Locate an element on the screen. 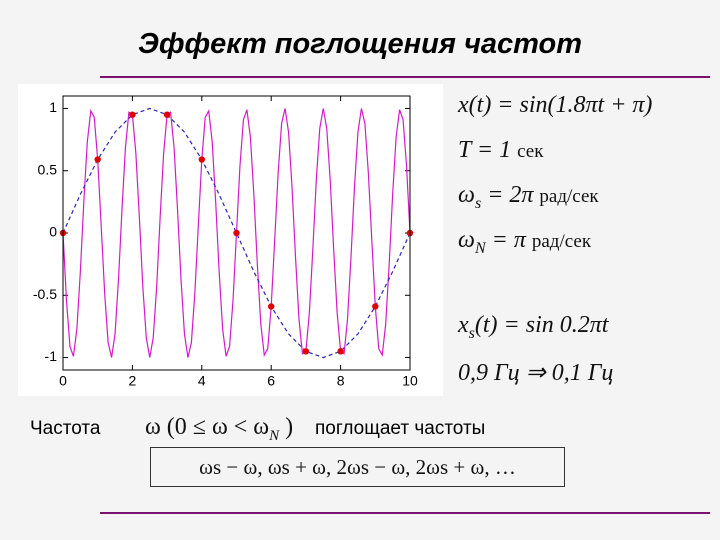 This screenshot has height=540, width=720. bottom-text: поглощает частоты is located at coordinates (400, 428).